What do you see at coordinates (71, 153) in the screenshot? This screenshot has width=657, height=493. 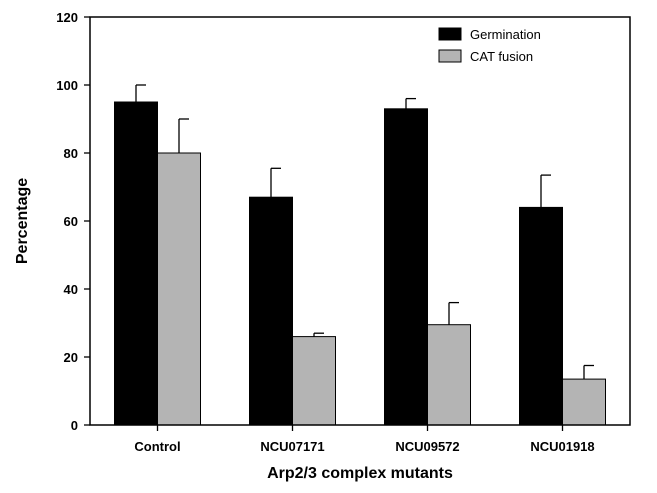 I see `y-tick-label: 80` at bounding box center [71, 153].